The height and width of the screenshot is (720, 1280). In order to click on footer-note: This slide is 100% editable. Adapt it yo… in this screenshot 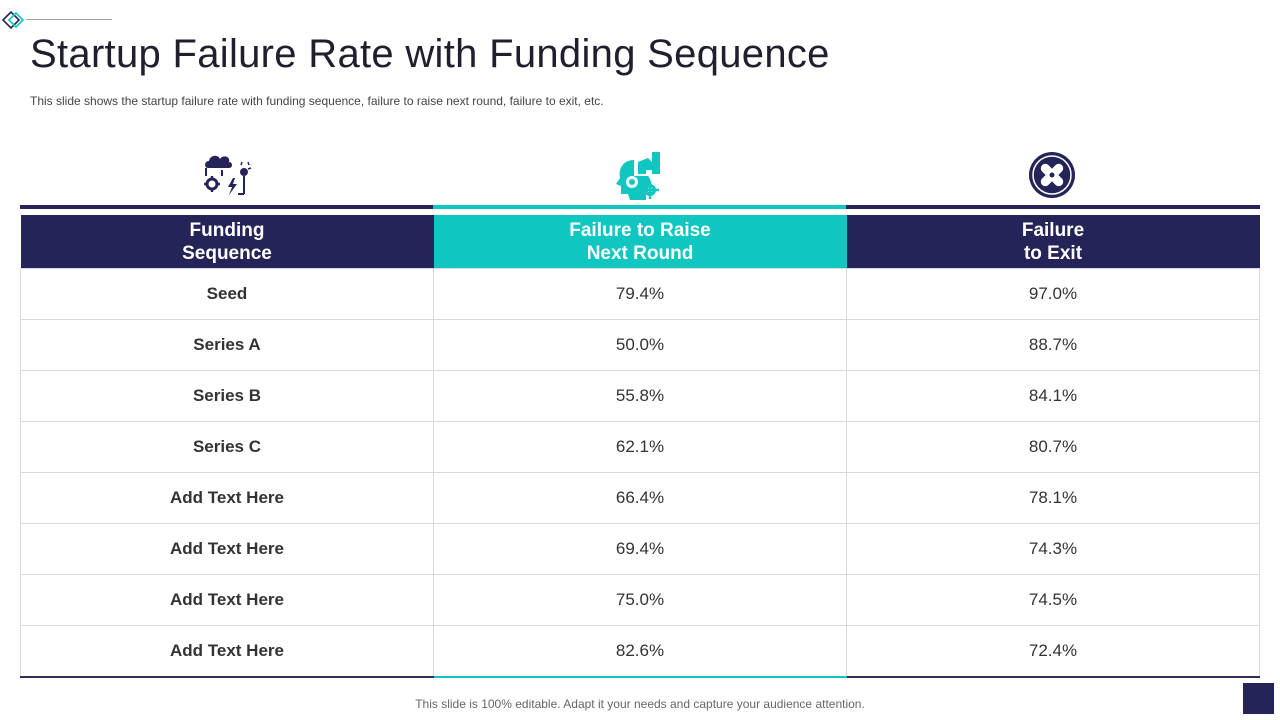, I will do `click(640, 704)`.